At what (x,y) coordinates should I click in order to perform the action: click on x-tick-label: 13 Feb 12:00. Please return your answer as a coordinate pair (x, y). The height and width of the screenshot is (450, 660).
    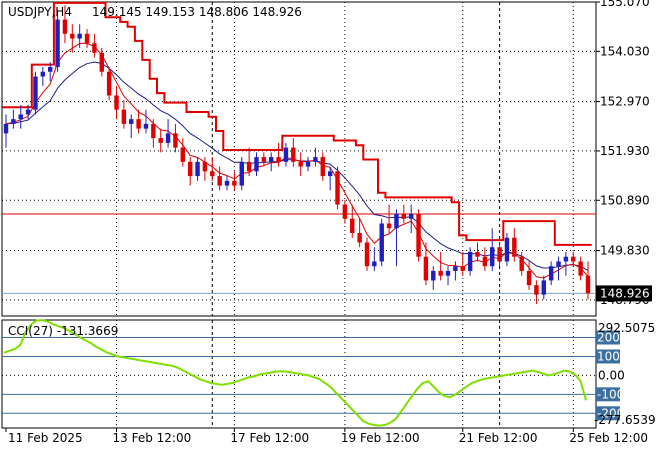
    Looking at the image, I should click on (152, 438).